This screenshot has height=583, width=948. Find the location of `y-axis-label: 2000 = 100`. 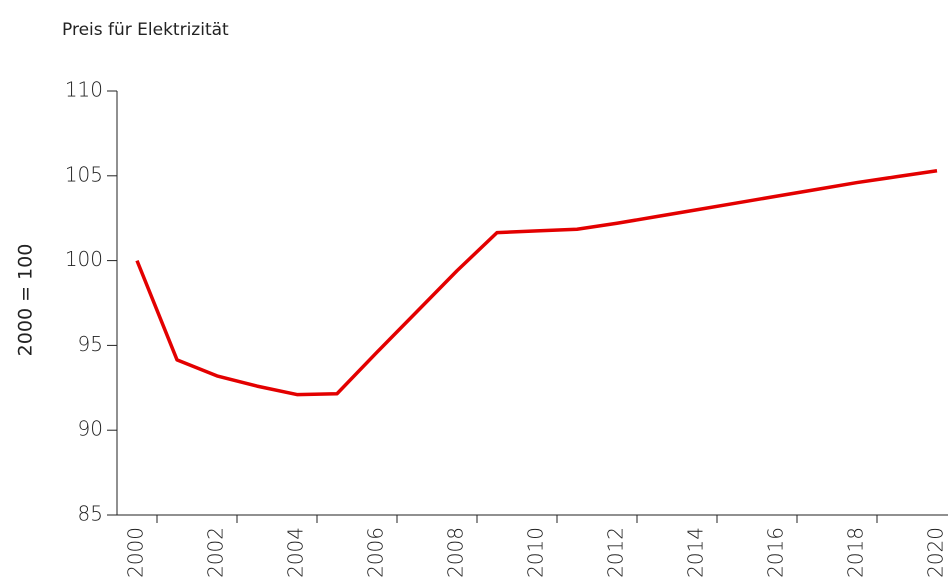

y-axis-label: 2000 = 100 is located at coordinates (26, 300).